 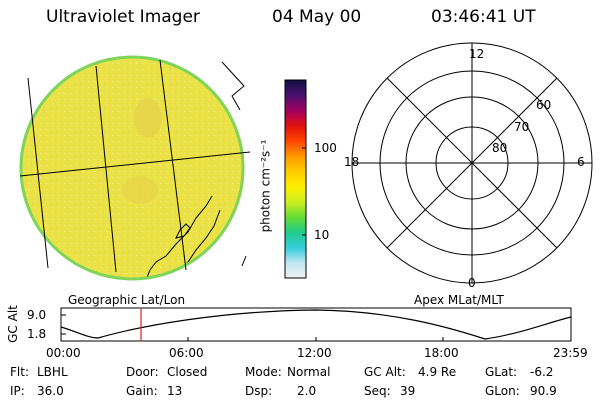 What do you see at coordinates (37, 334) in the screenshot?
I see `altitude-ytick-label-bottom: 1.8` at bounding box center [37, 334].